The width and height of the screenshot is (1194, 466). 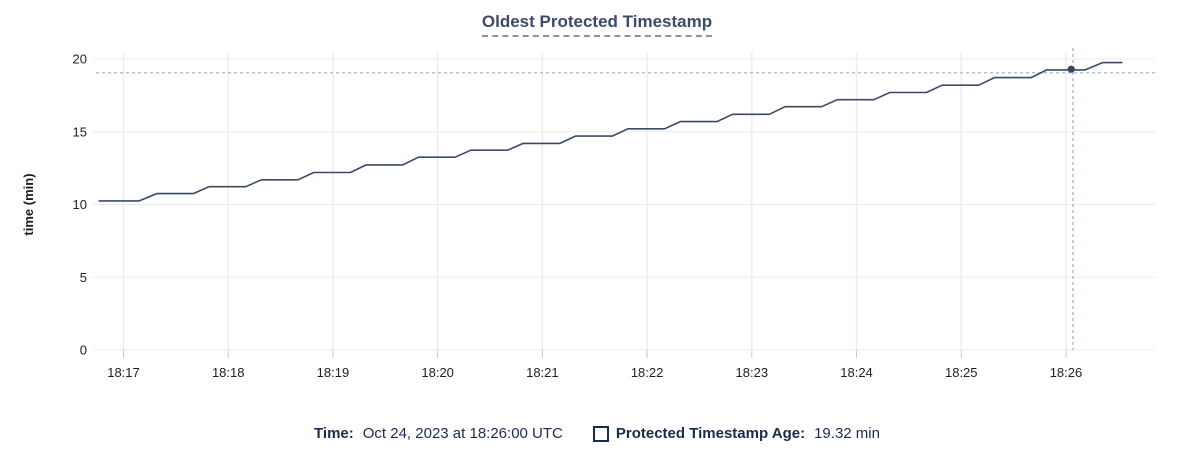 I want to click on x-tick-label: 18:19, so click(x=333, y=372).